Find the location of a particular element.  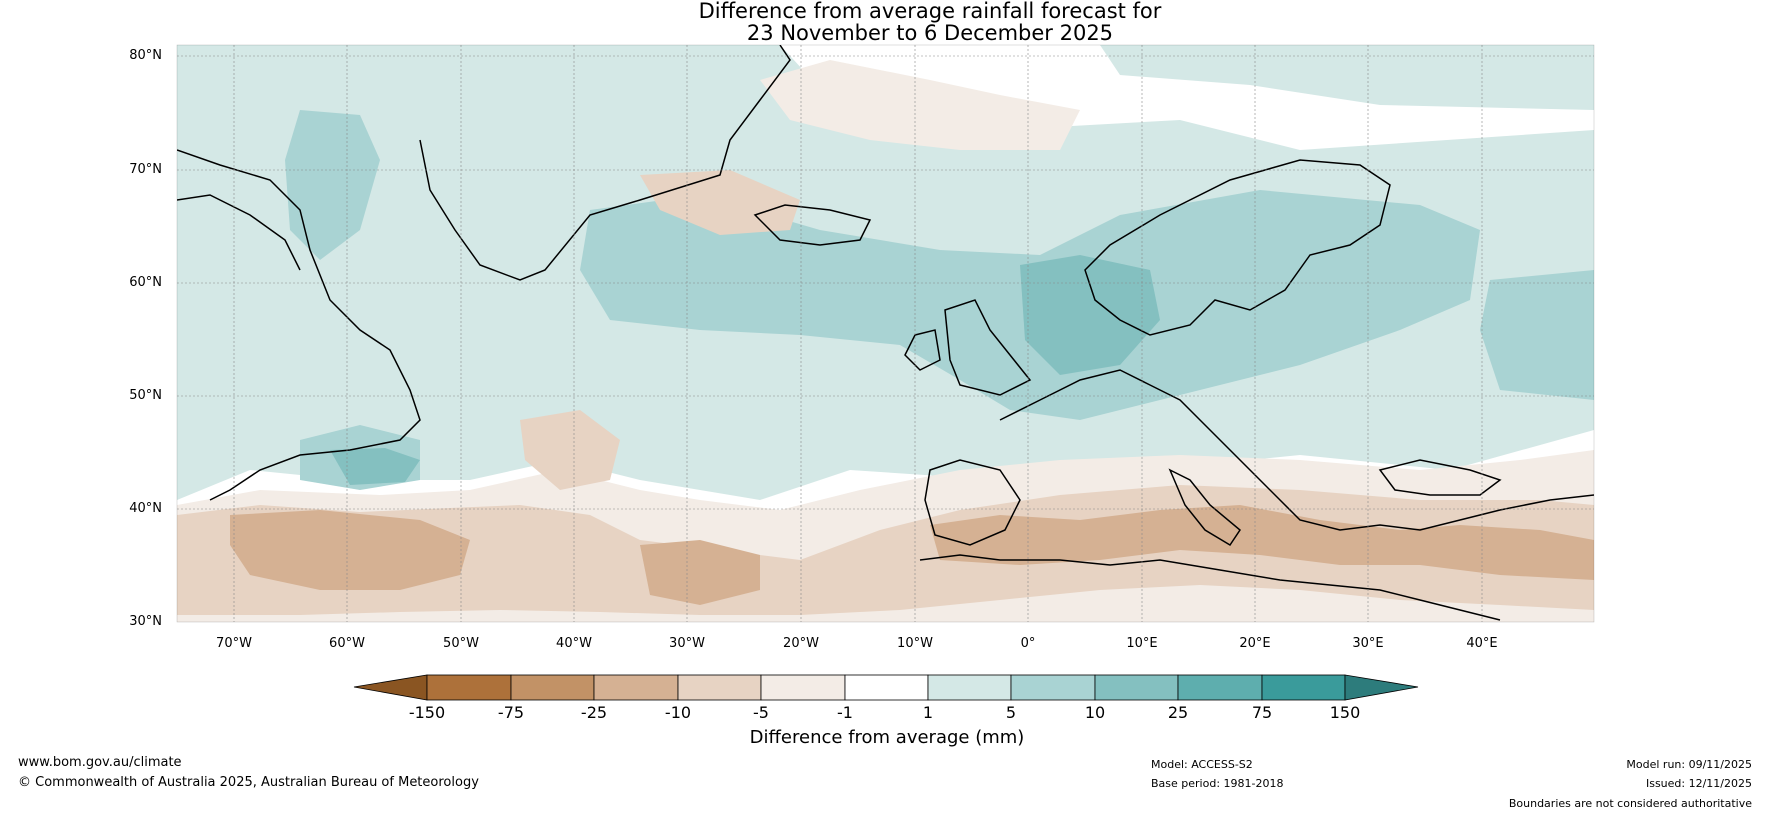

lat-label-40n: 40°N is located at coordinates (145, 508).